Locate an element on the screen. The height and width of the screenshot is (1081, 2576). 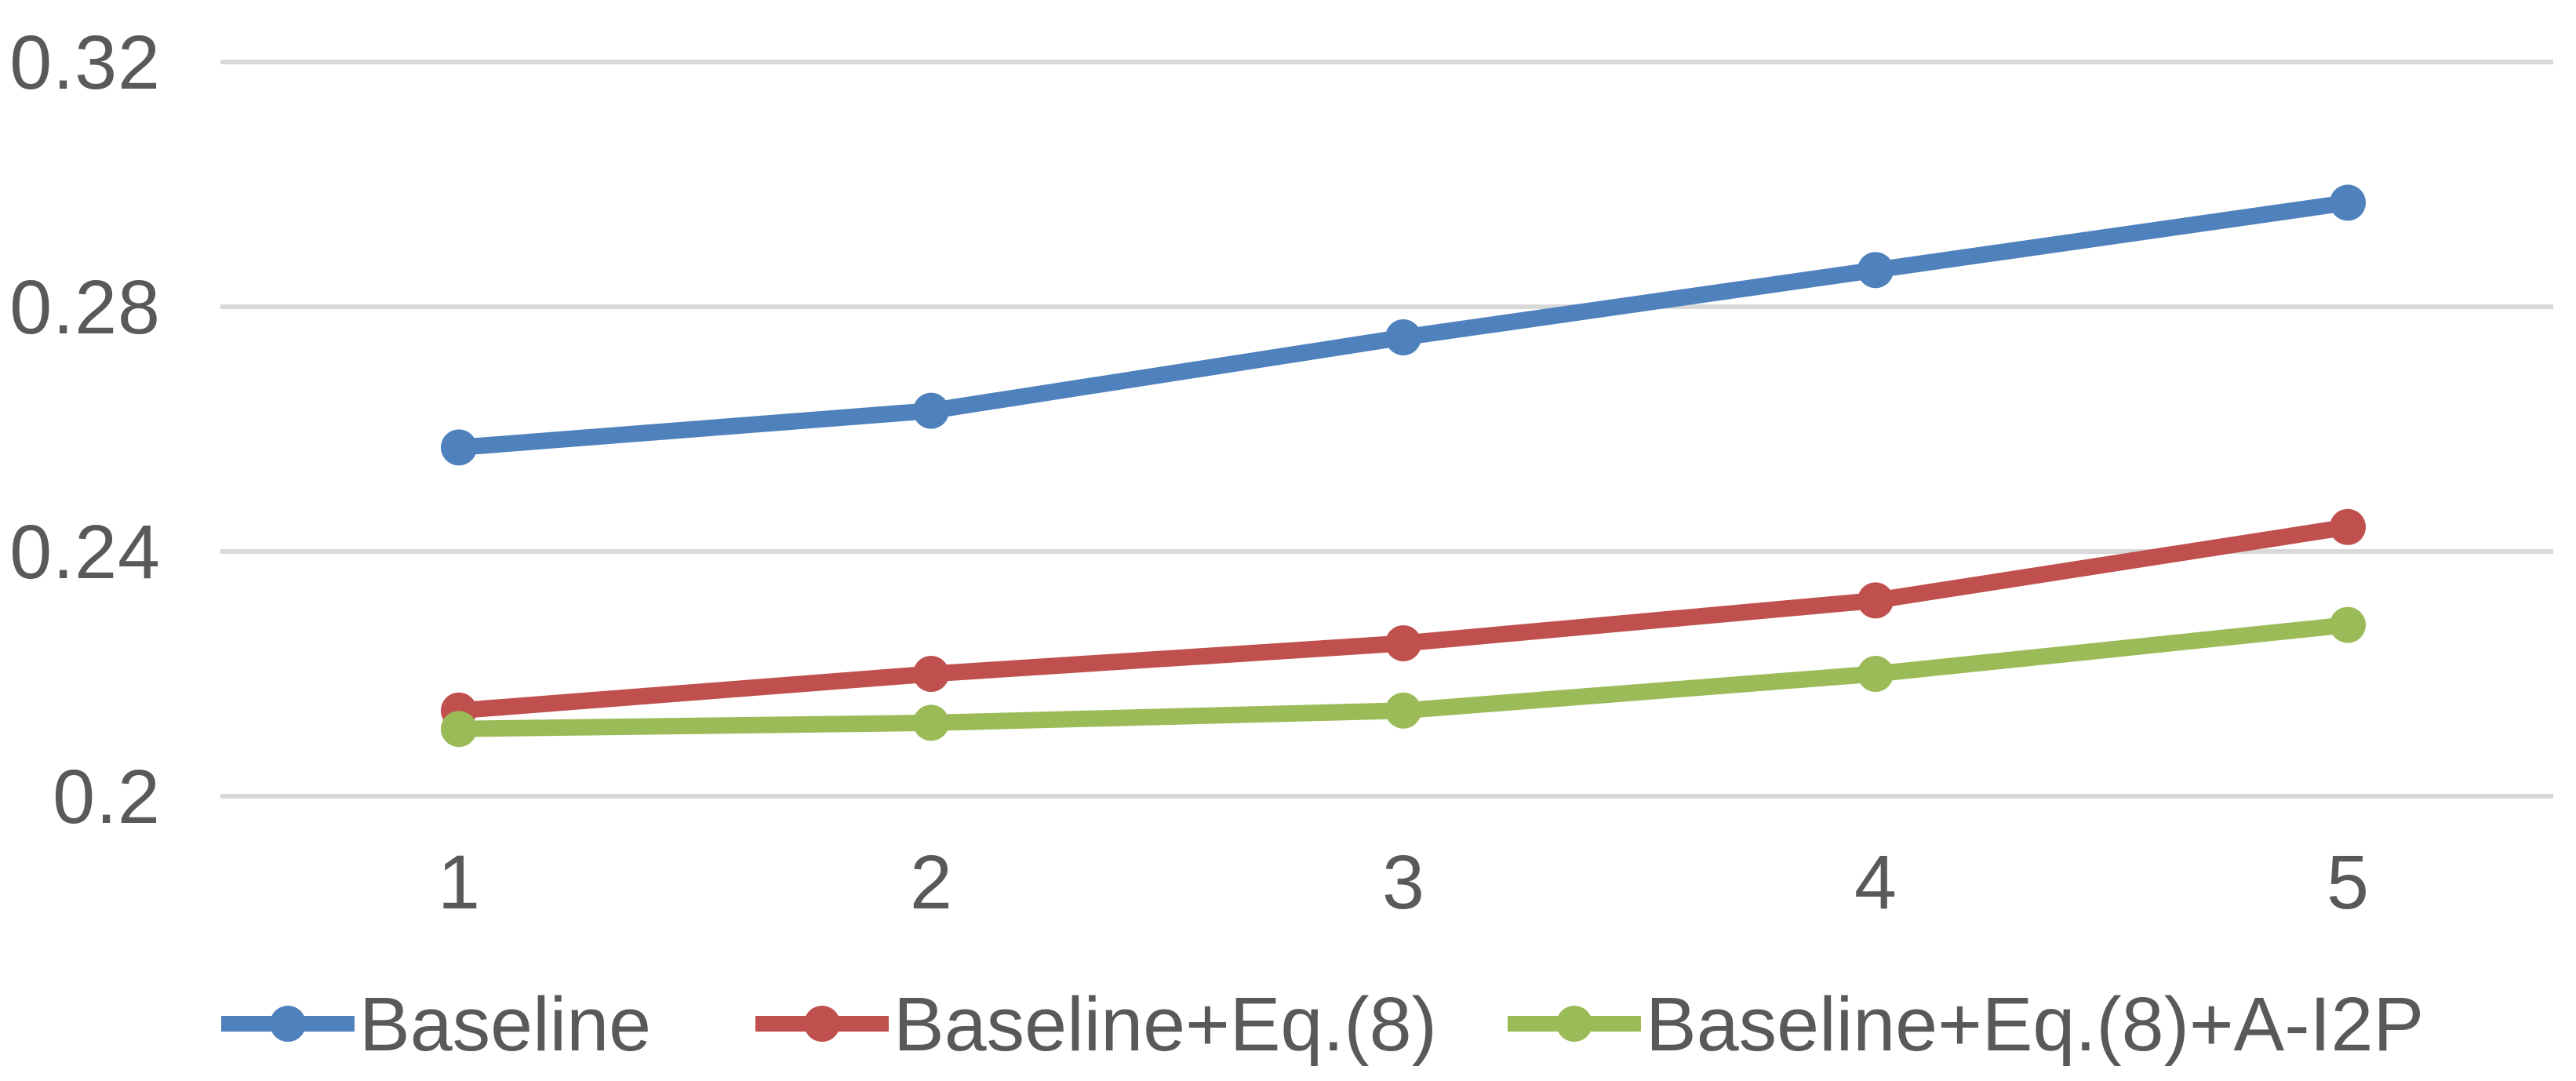
y-tick-label-0.32: 0.32 is located at coordinates (85, 62).